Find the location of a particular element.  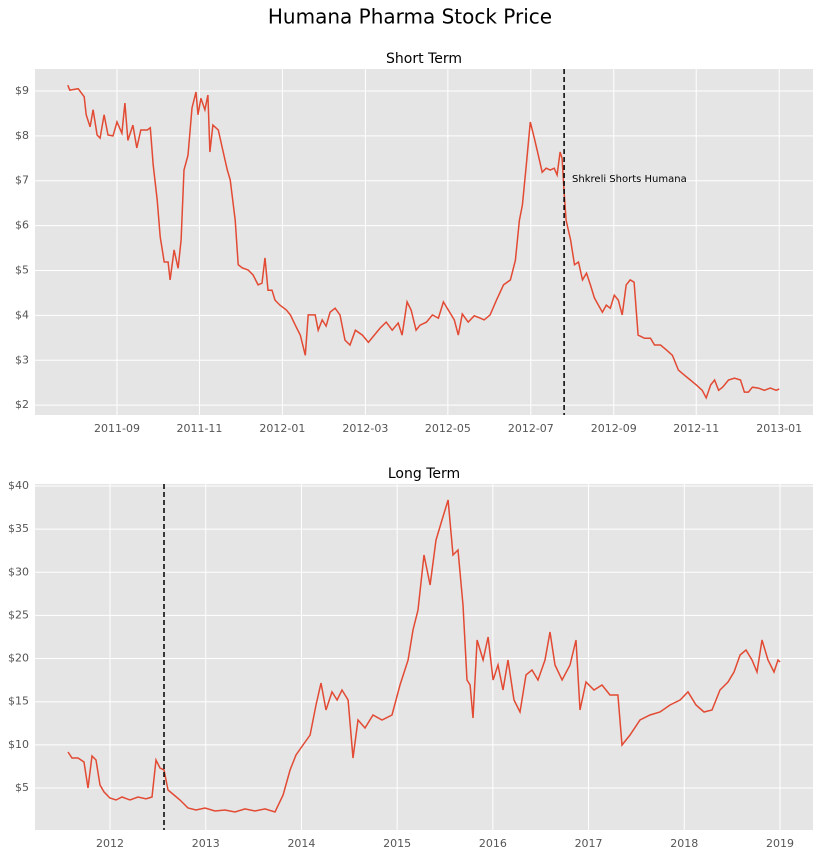

x-tick-label: 2013 is located at coordinates (206, 843).